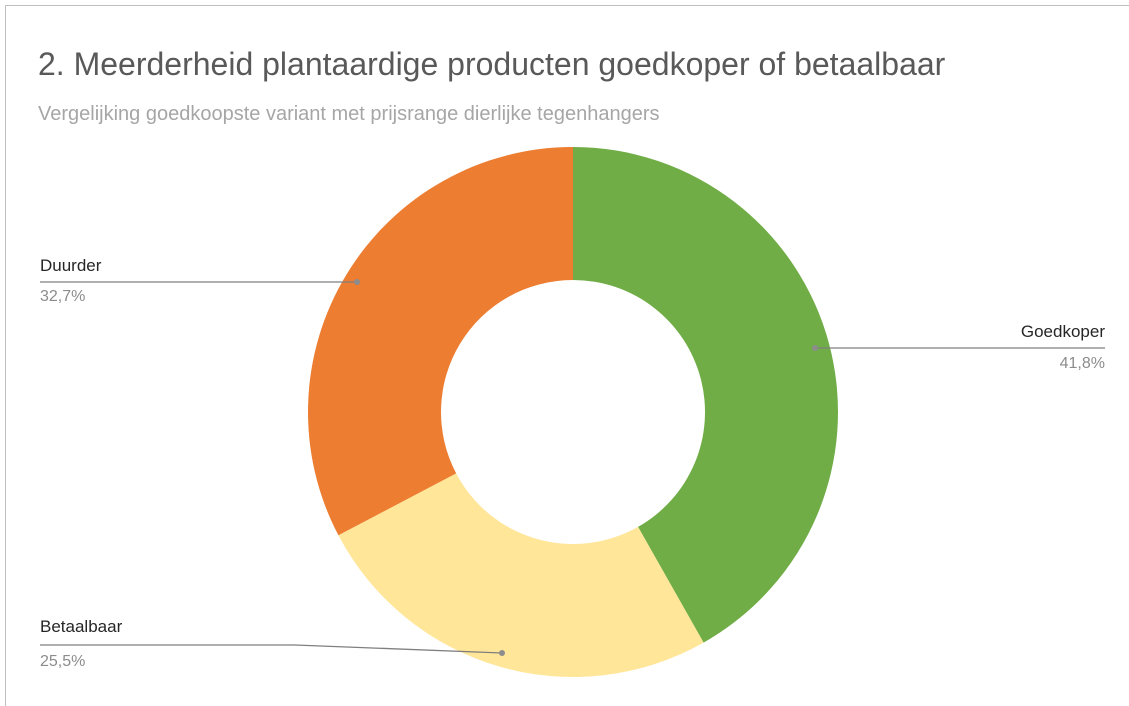  I want to click on value-label: 25,5%, so click(62, 661).